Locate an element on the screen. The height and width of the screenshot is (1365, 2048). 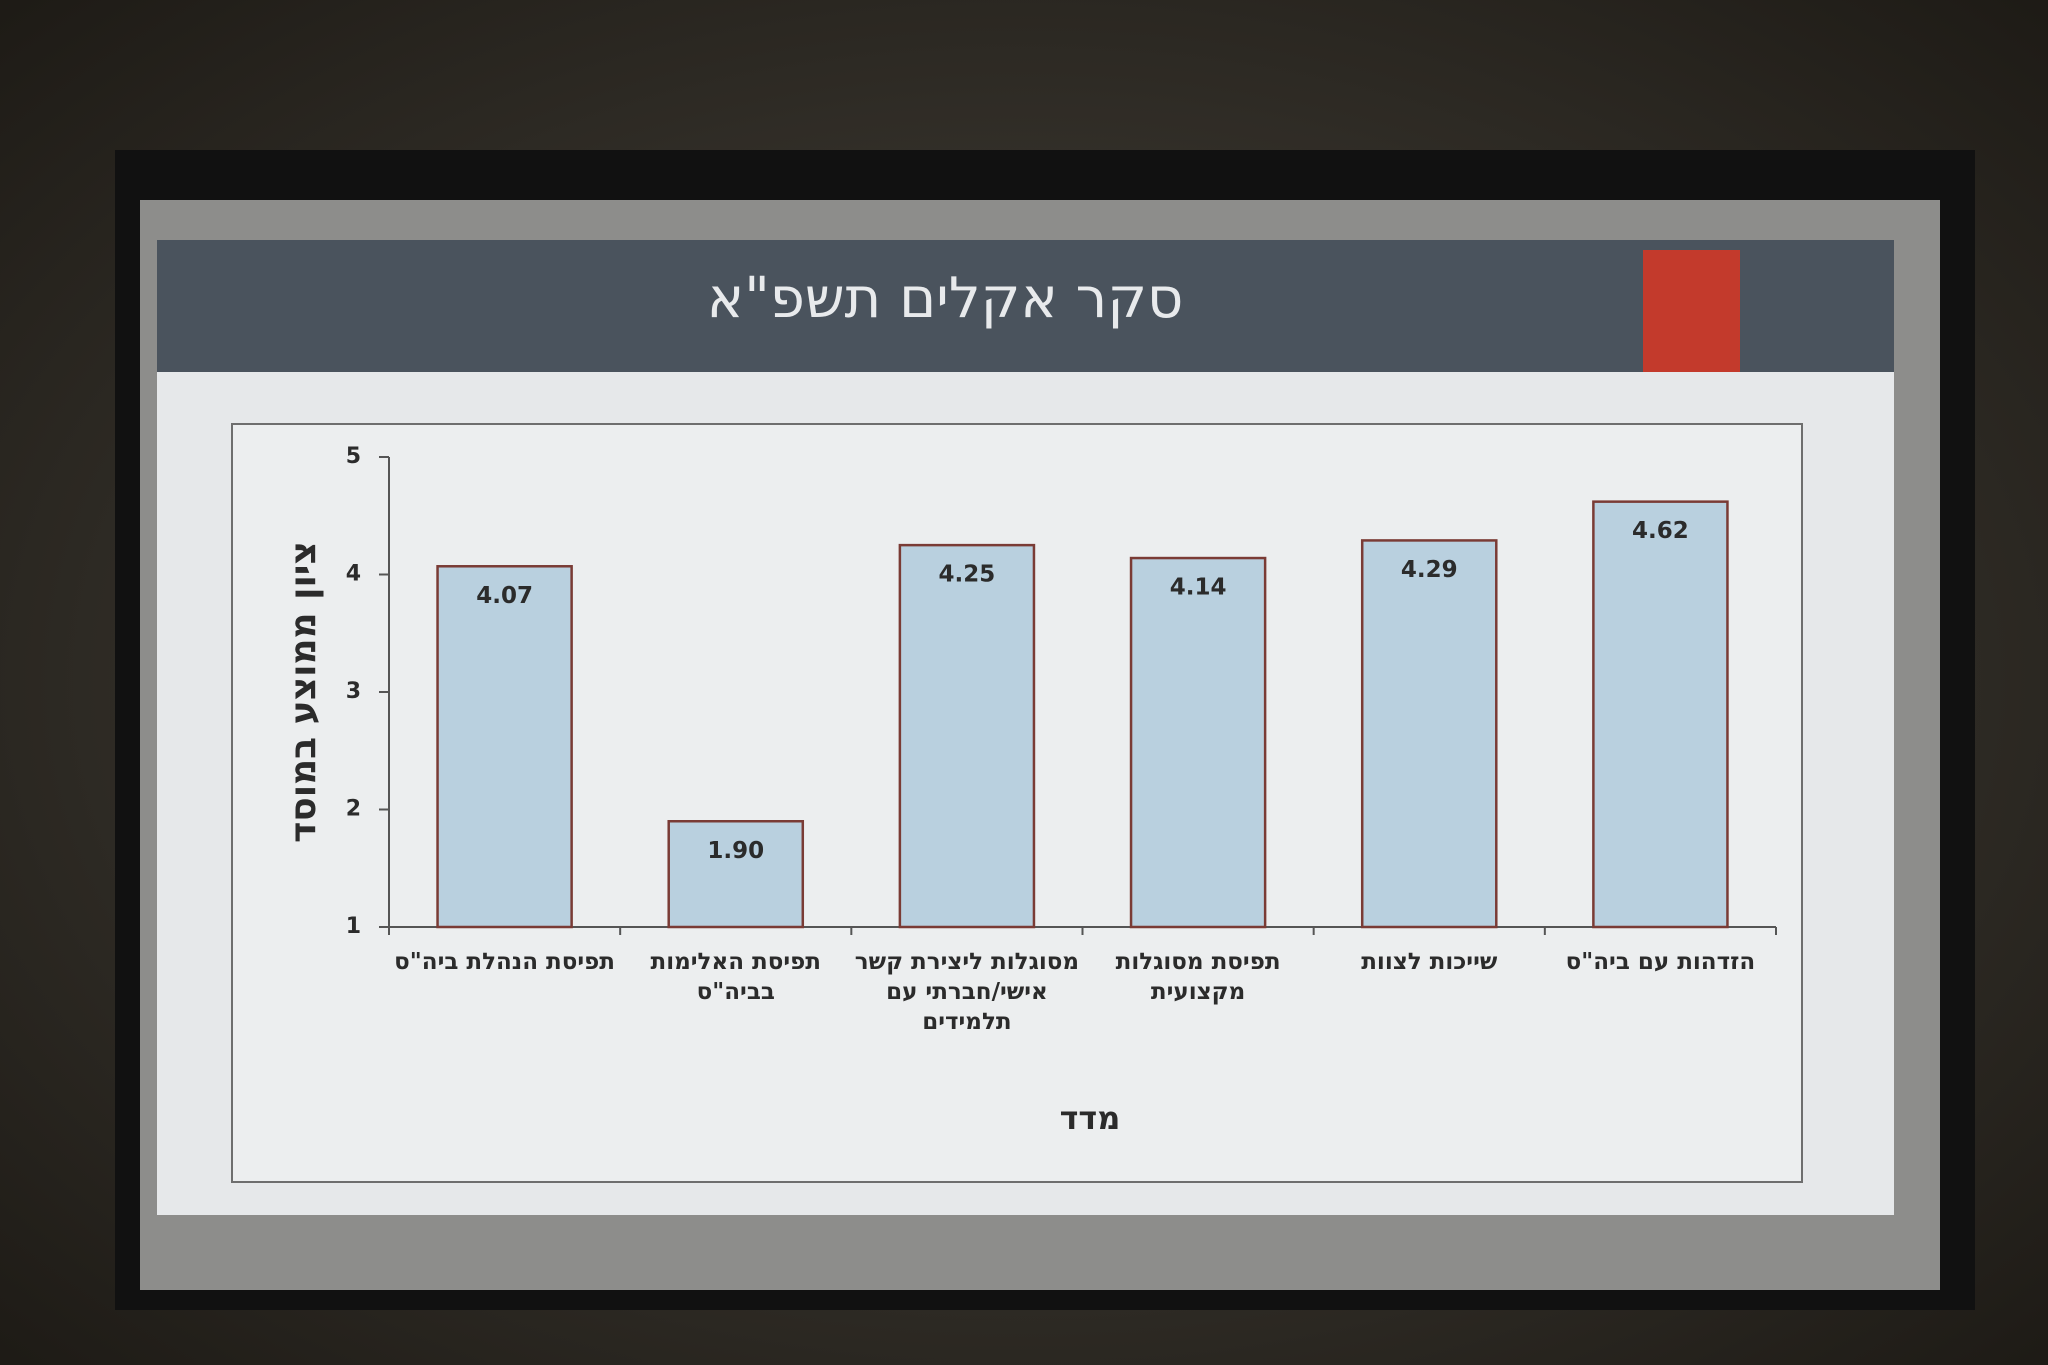
y-tick-label: 2 is located at coordinates (353, 809).